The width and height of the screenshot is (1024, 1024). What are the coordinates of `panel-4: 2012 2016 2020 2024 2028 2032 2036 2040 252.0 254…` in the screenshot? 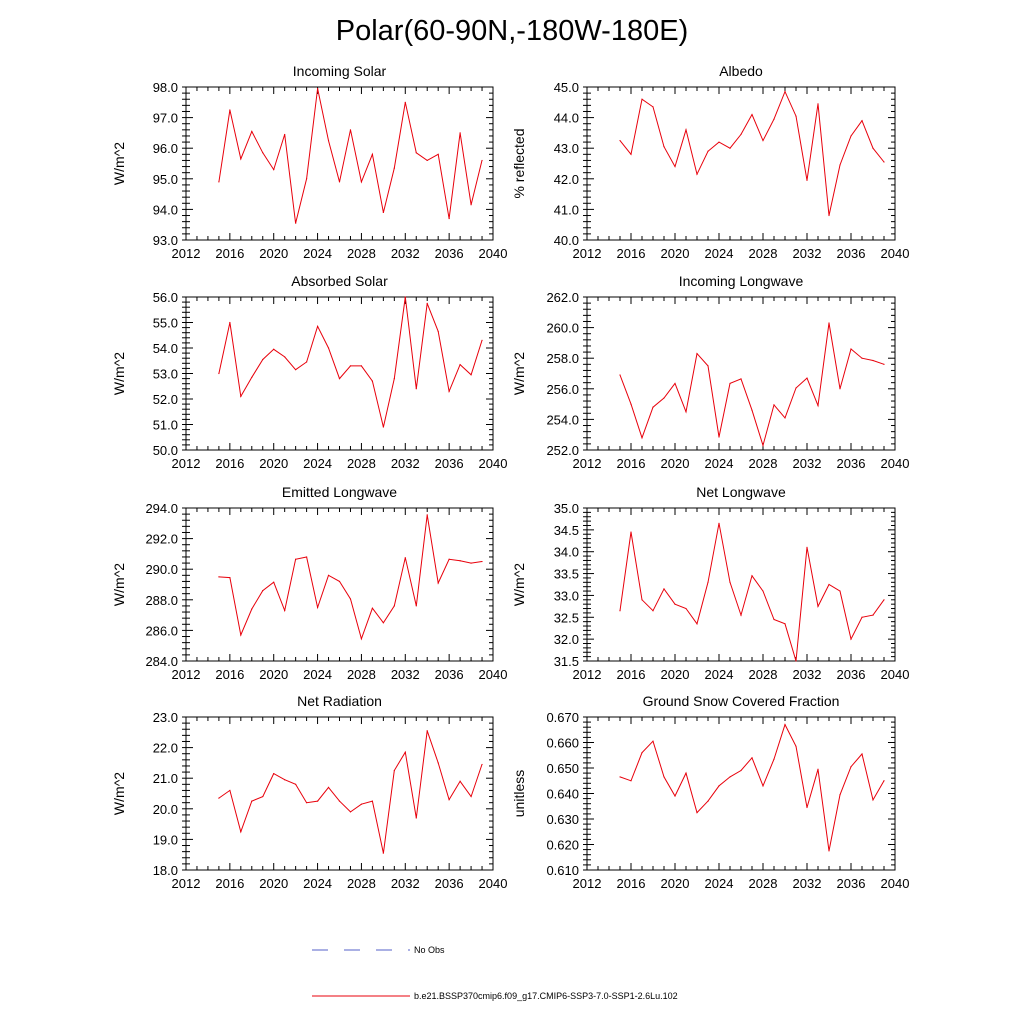 It's located at (710, 372).